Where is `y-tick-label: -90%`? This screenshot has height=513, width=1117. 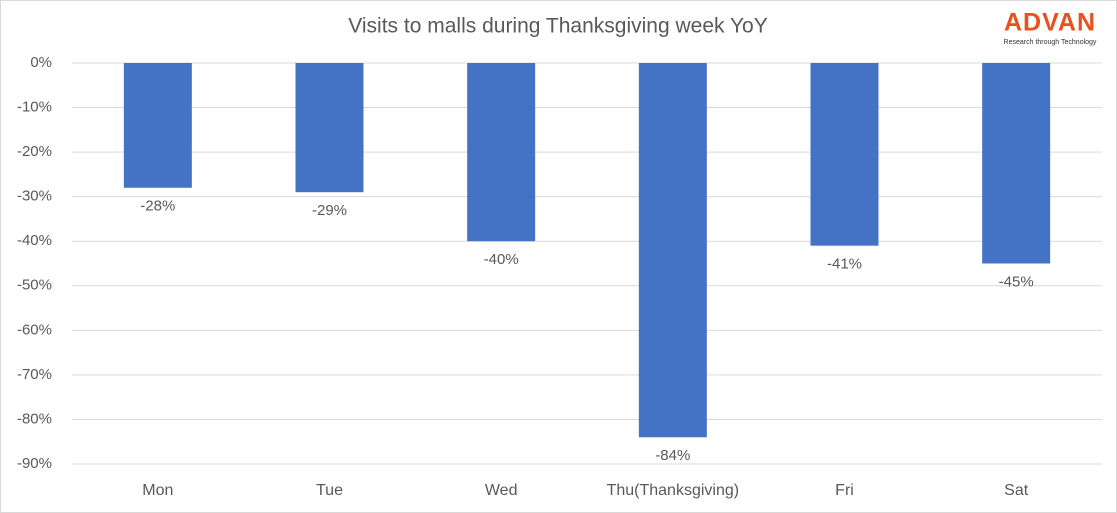
y-tick-label: -90% is located at coordinates (34, 463).